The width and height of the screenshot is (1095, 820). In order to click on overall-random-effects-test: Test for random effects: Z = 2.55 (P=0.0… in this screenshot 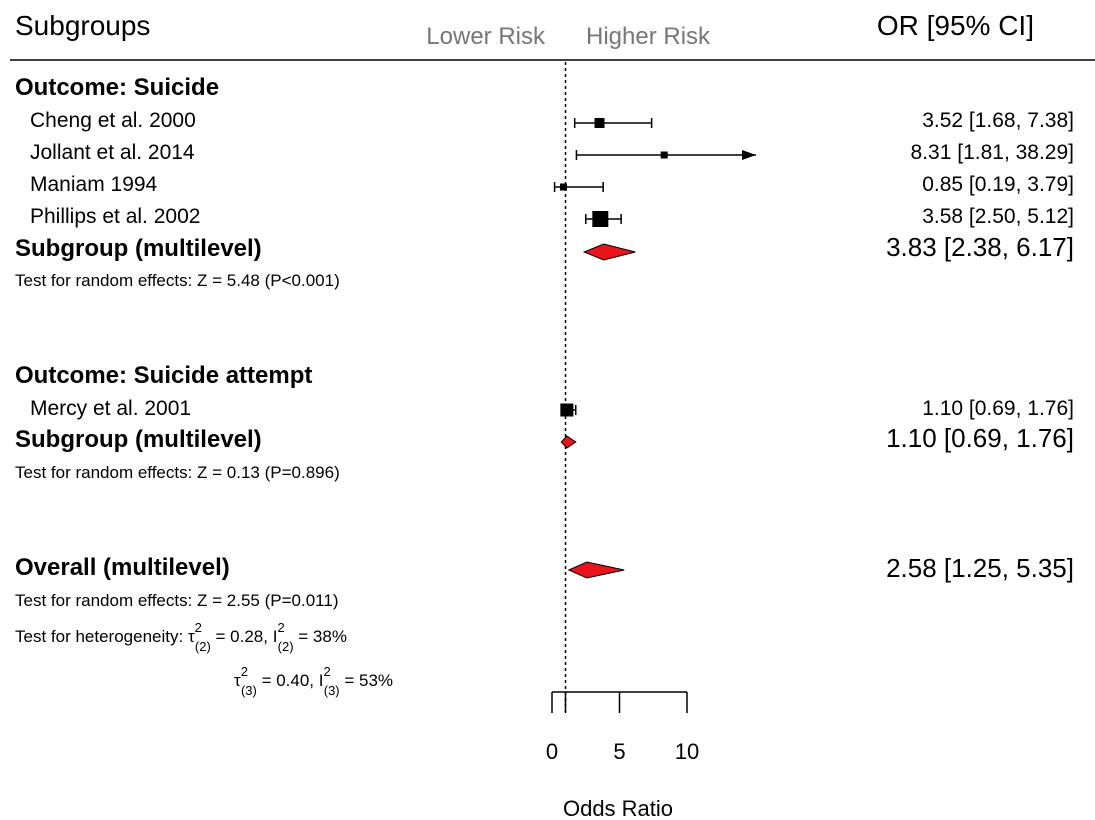, I will do `click(176, 600)`.